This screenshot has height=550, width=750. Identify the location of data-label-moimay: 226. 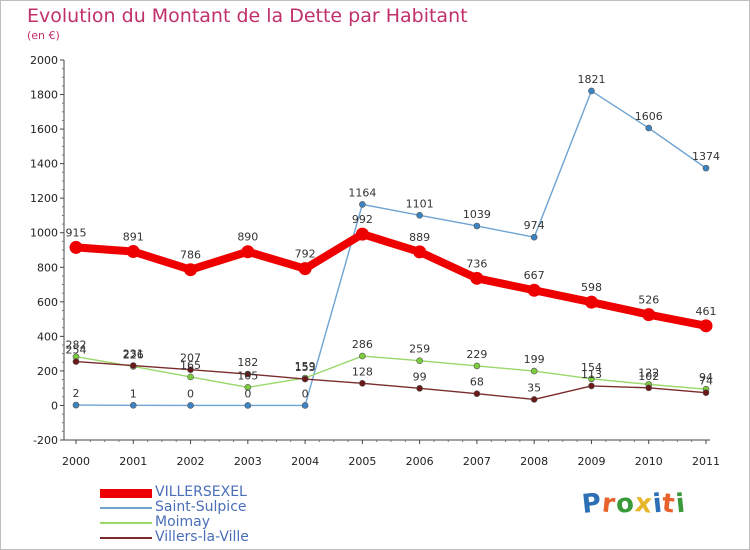
(133, 354).